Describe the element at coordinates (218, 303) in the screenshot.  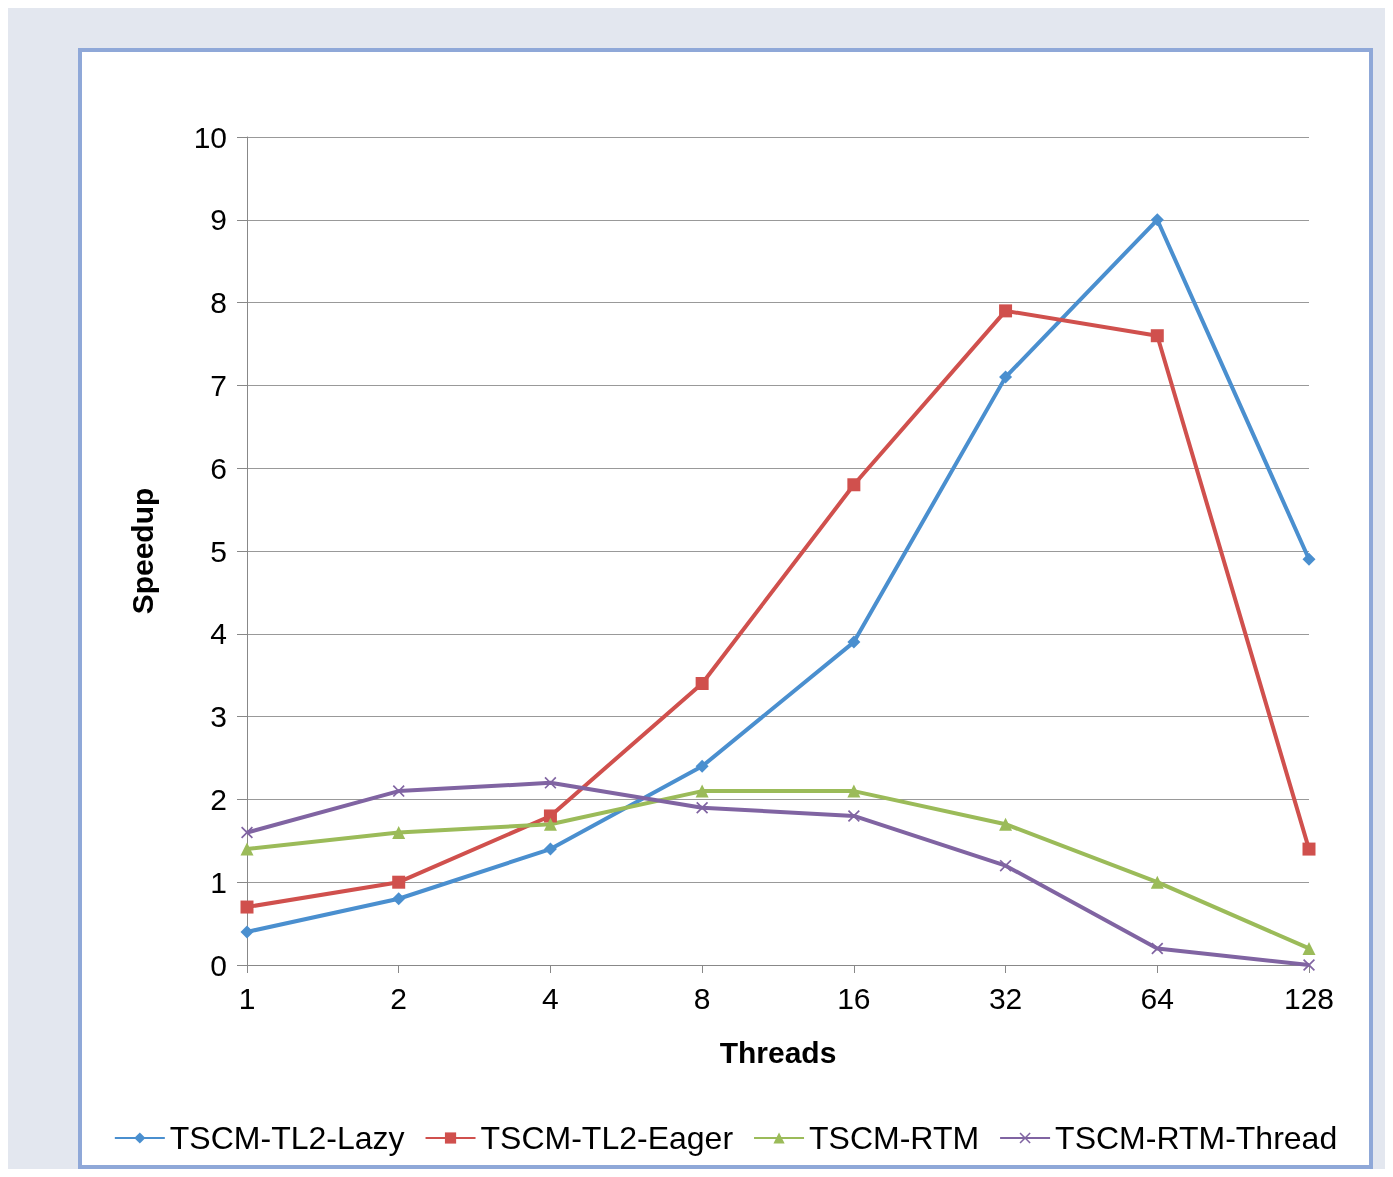
I see `y-tick-label: 8` at that location.